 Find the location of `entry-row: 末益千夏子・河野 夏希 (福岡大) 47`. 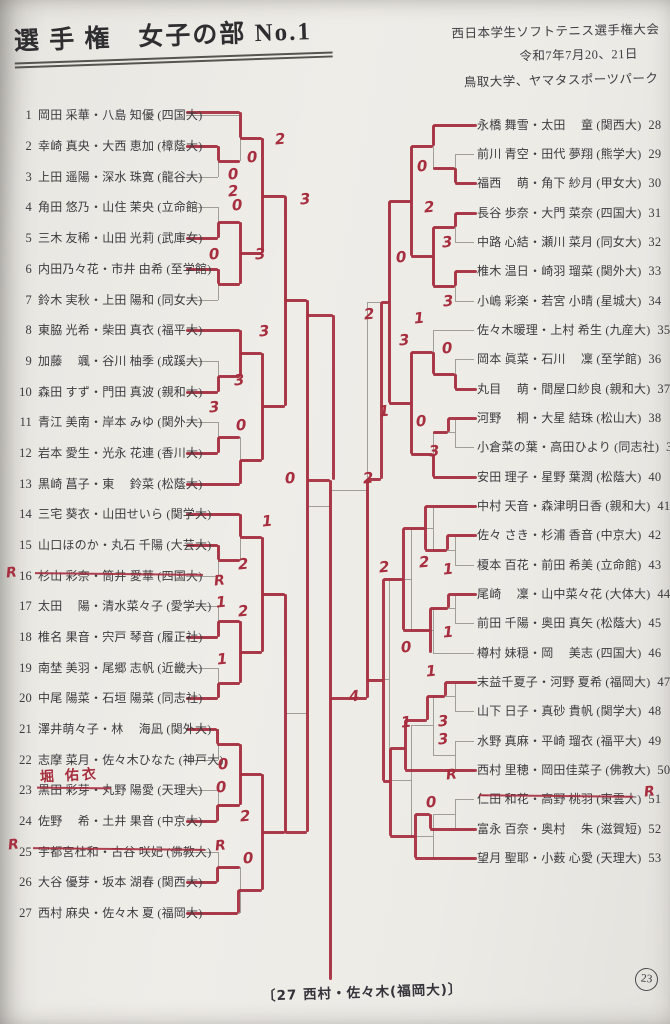

entry-row: 末益千夏子・河野 夏希 (福岡大) 47 is located at coordinates (573, 681).